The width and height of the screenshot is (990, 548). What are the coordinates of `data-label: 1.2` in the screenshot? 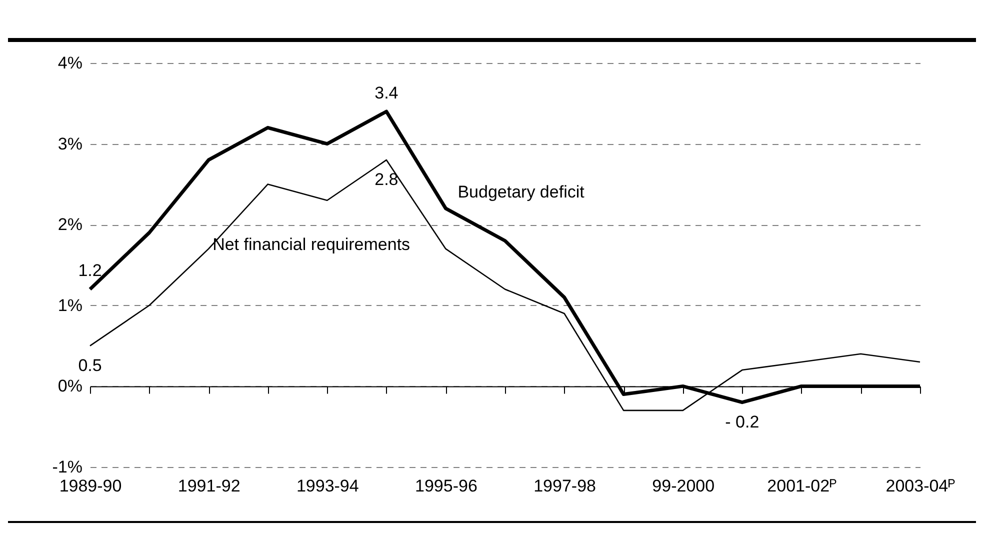 It's located at (90, 270).